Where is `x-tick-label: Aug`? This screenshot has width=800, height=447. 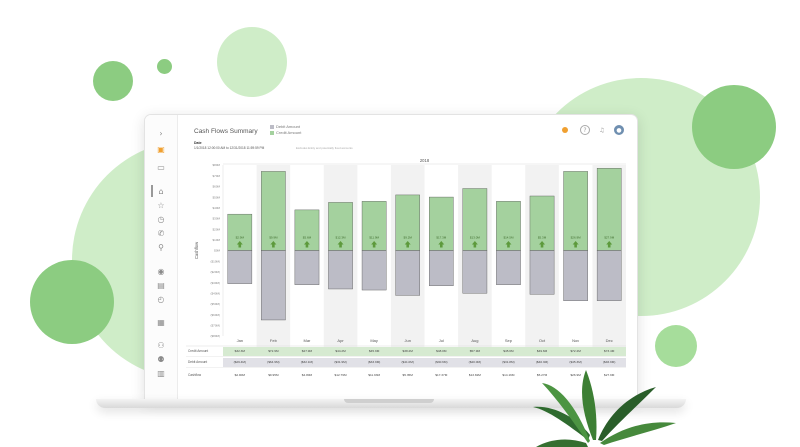 x-tick-label: Aug is located at coordinates (474, 340).